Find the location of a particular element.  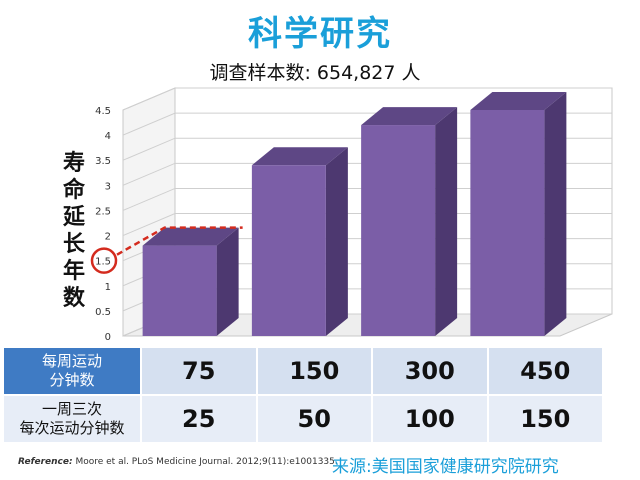

annotations is located at coordinates (166, 250).